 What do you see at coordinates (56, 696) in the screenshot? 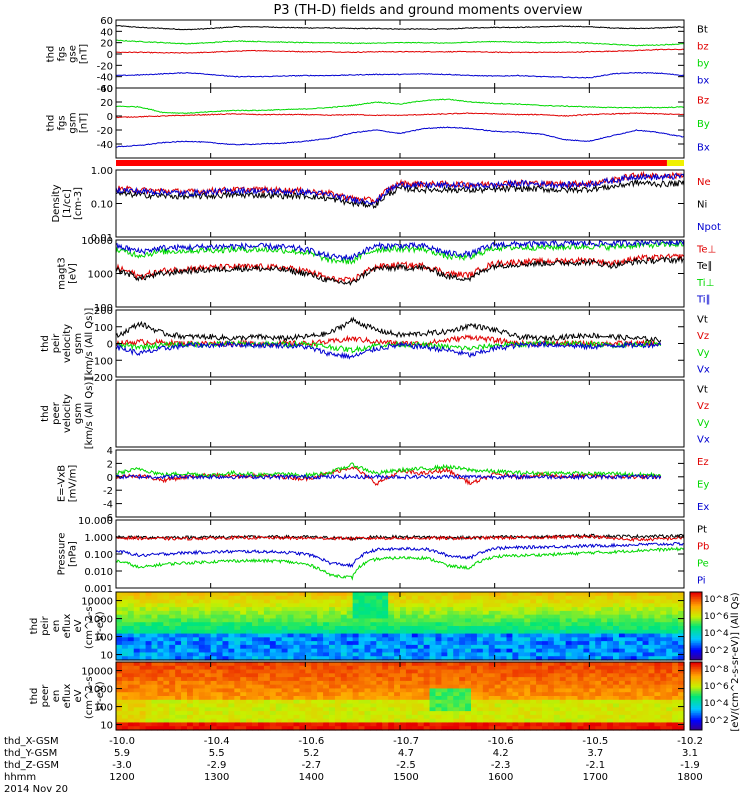
I see `10-ylabel: en` at bounding box center [56, 696].